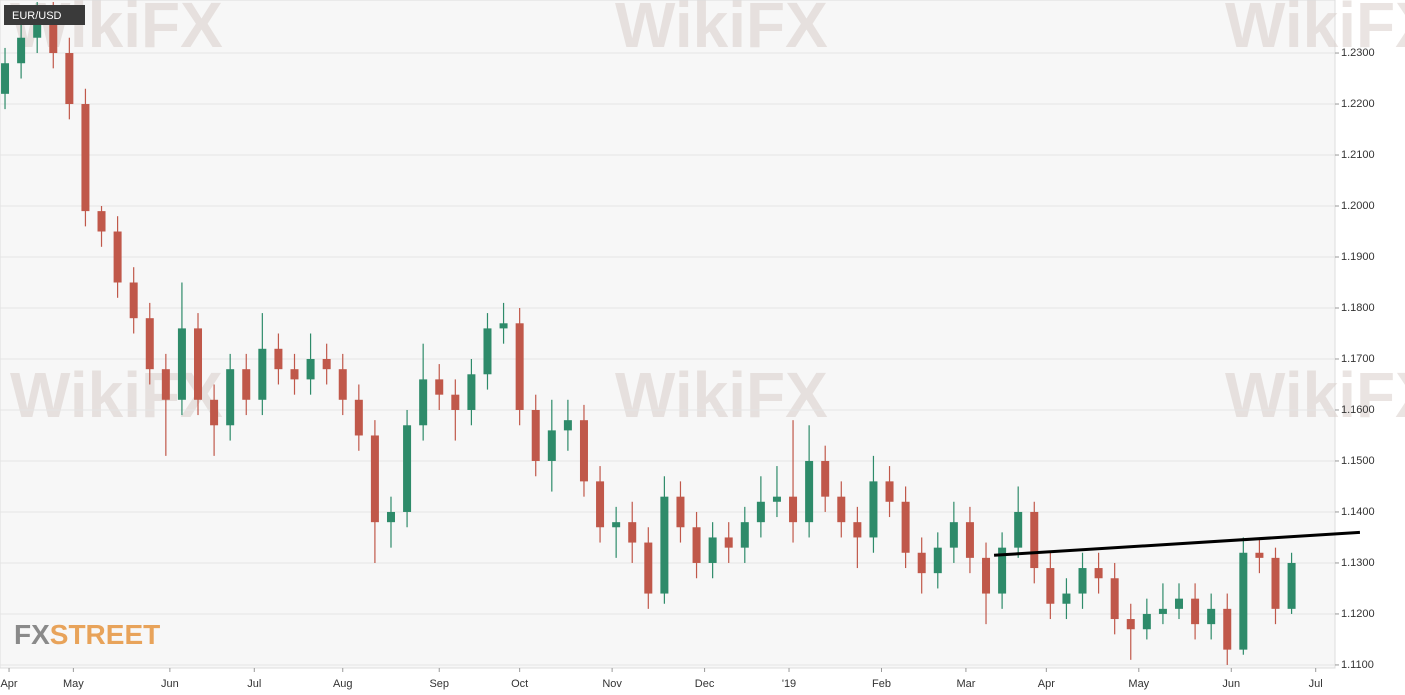 The image size is (1405, 695). What do you see at coordinates (343, 684) in the screenshot?
I see `x-tick-label: Aug` at bounding box center [343, 684].